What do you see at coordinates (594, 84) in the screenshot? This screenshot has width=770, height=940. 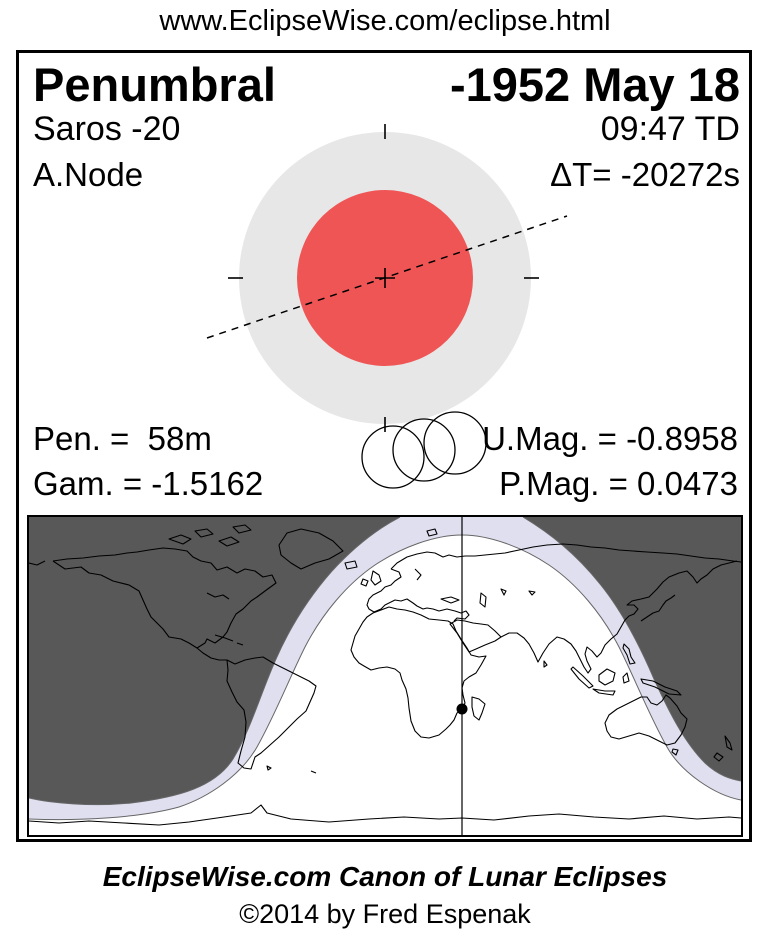 I see `eclipse-date: -1952 May 18` at bounding box center [594, 84].